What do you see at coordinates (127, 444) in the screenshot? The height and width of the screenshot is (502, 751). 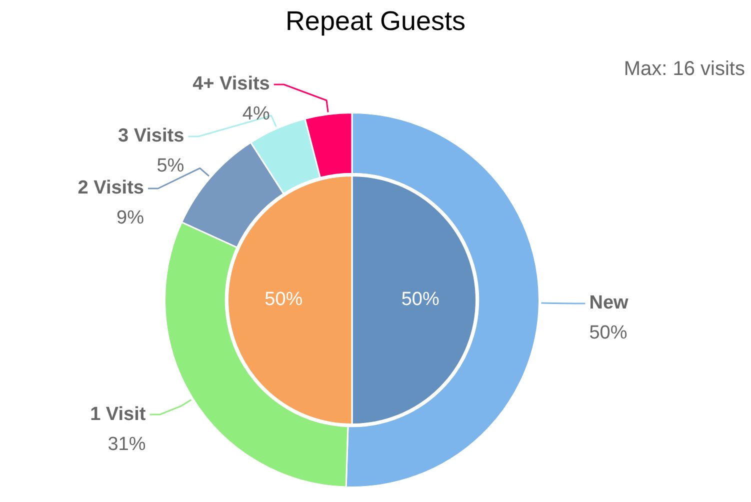 I see `data-label: 31%` at bounding box center [127, 444].